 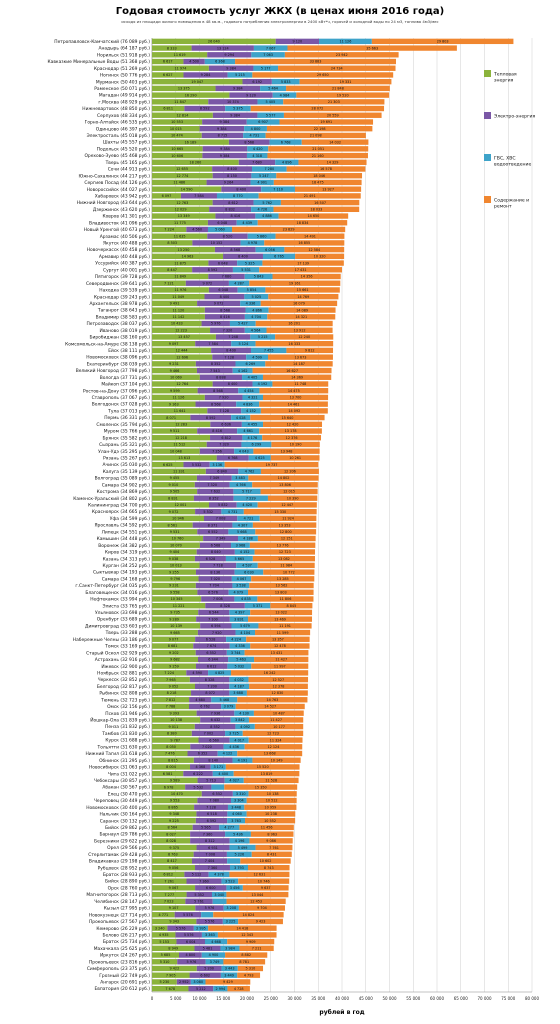 I want to click on segment-value-label: 3 225, so click(x=231, y=922).